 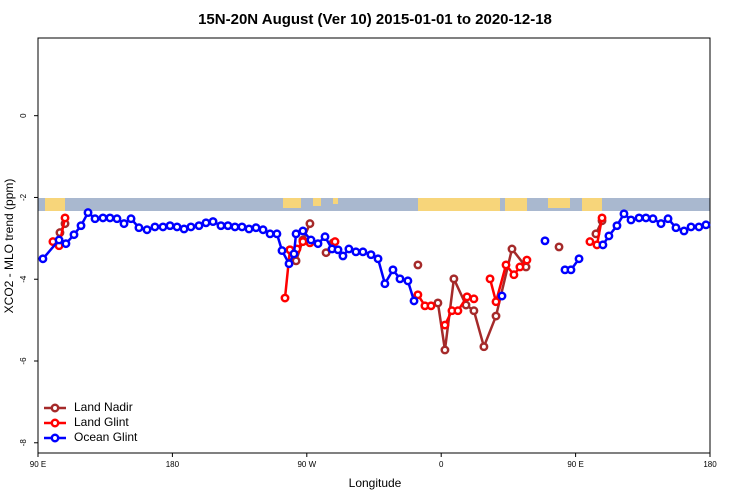 What do you see at coordinates (23, 197) in the screenshot?
I see `y-tick-label: -2` at bounding box center [23, 197].